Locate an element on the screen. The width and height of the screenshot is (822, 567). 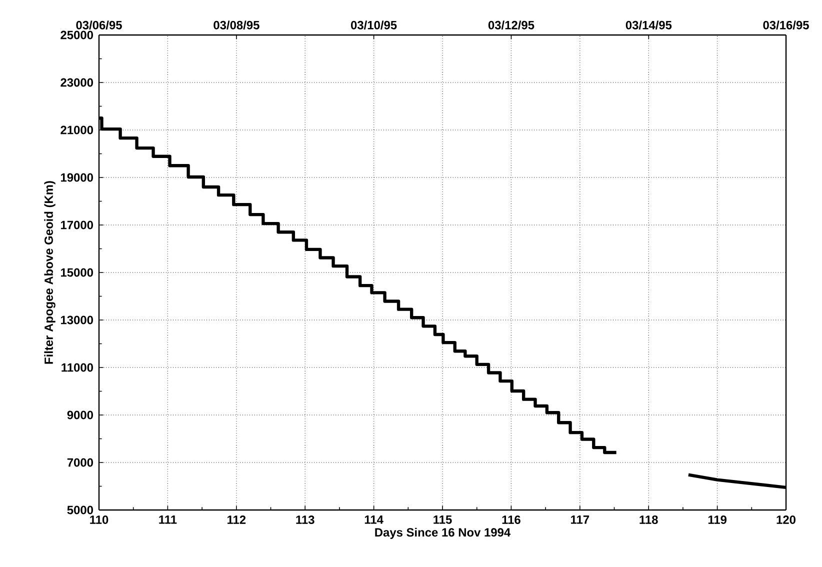
x-tick-label: 112 is located at coordinates (237, 520).